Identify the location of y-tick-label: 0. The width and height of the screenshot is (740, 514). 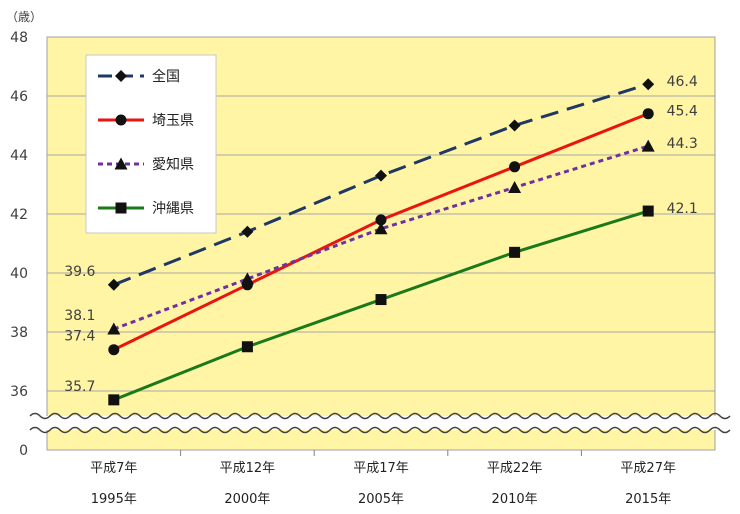
(23, 451).